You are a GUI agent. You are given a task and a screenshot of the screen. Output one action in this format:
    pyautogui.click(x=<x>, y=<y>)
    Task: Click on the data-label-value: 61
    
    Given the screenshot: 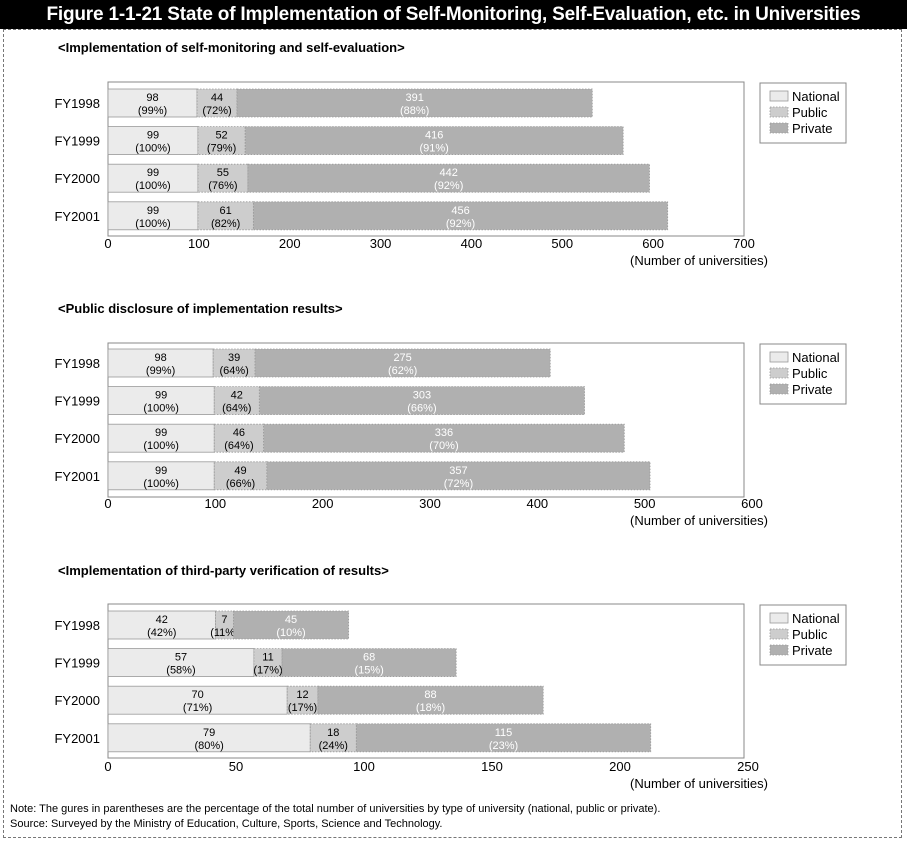 What is the action you would take?
    pyautogui.click(x=226, y=211)
    